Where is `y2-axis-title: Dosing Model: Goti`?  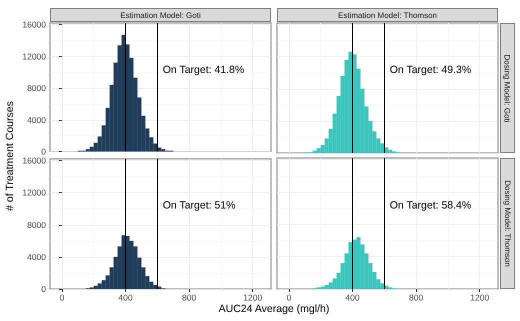 y2-axis-title: Dosing Model: Goti is located at coordinates (507, 88).